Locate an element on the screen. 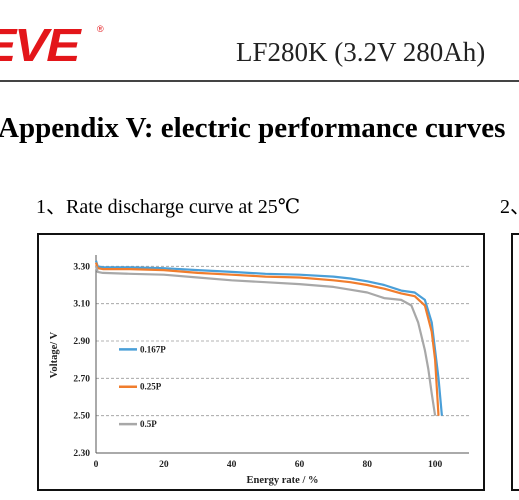  x-axis-title: Energy rate / % is located at coordinates (282, 480).